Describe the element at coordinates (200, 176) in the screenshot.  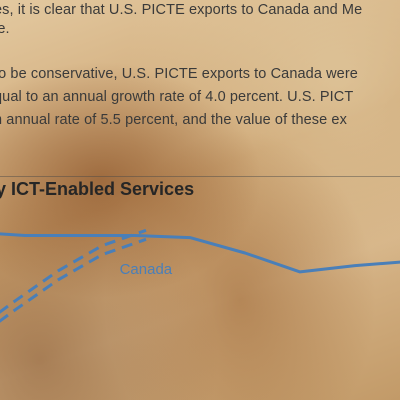
I see `section-divider` at that location.